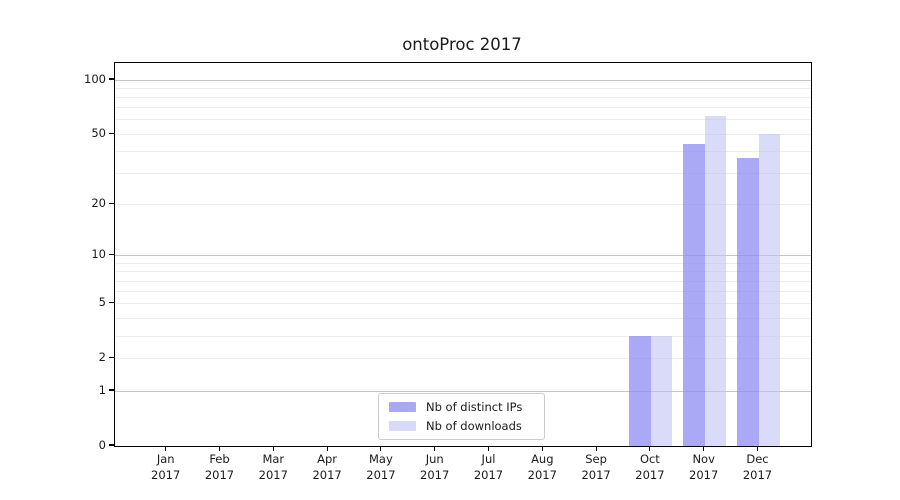  I want to click on x-axis-tick-label-mar: Mar 2017, so click(273, 467).